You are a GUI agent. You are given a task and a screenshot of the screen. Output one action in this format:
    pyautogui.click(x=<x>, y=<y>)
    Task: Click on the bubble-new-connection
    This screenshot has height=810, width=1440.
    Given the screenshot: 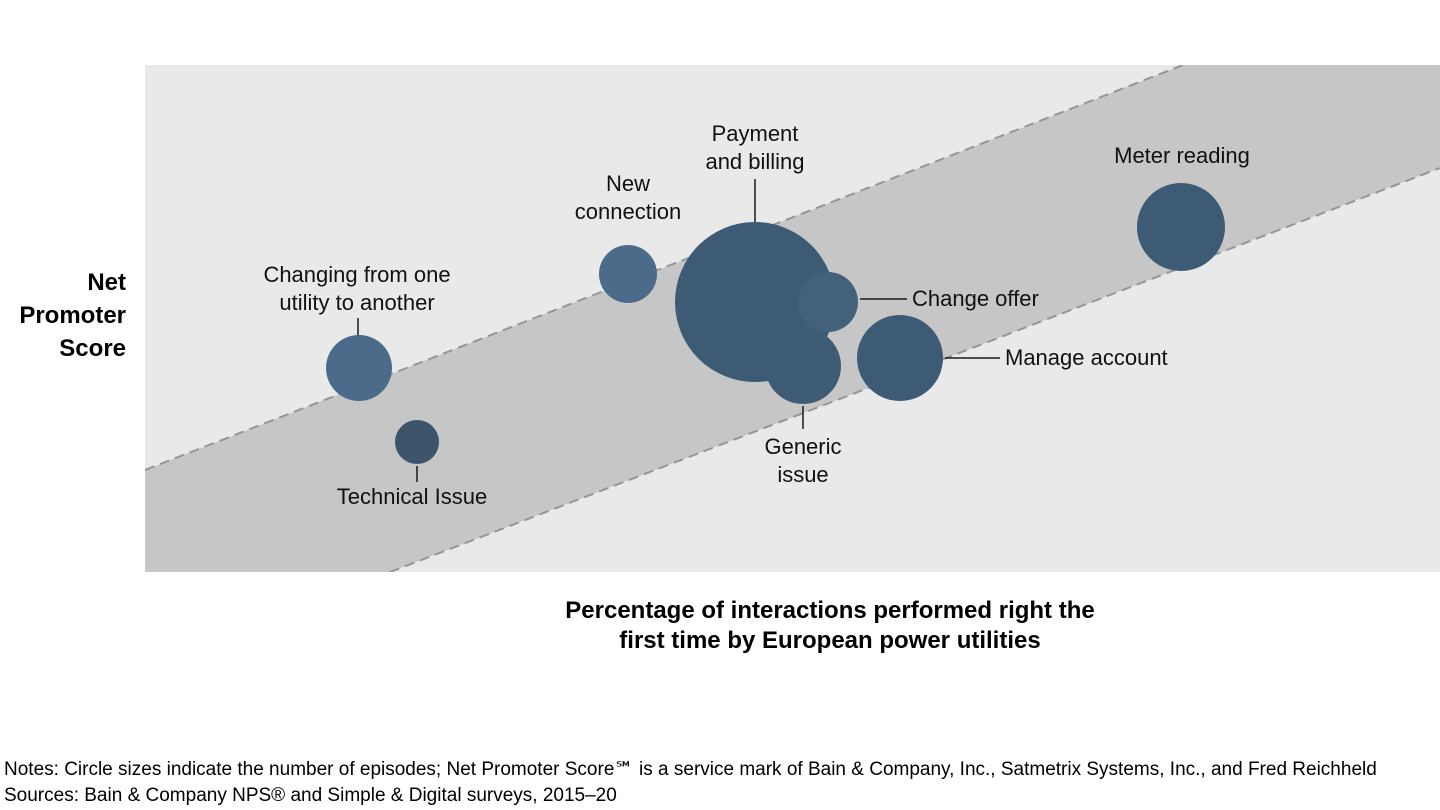 What is the action you would take?
    pyautogui.click(x=628, y=274)
    